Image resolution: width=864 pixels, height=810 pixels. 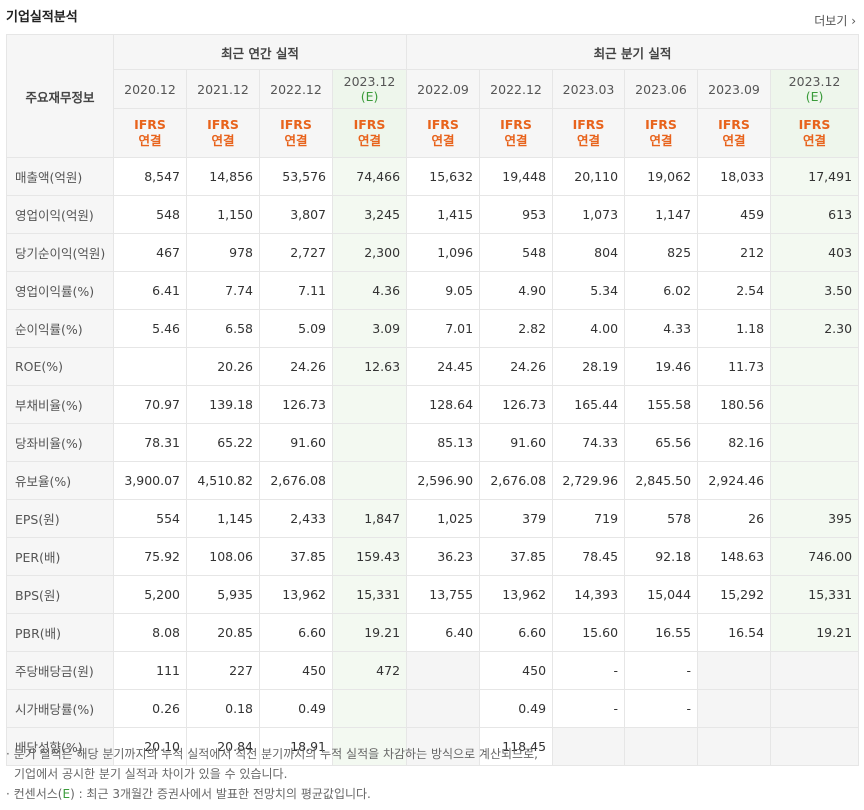 What do you see at coordinates (296, 442) in the screenshot?
I see `table-cell: 91.60` at bounding box center [296, 442].